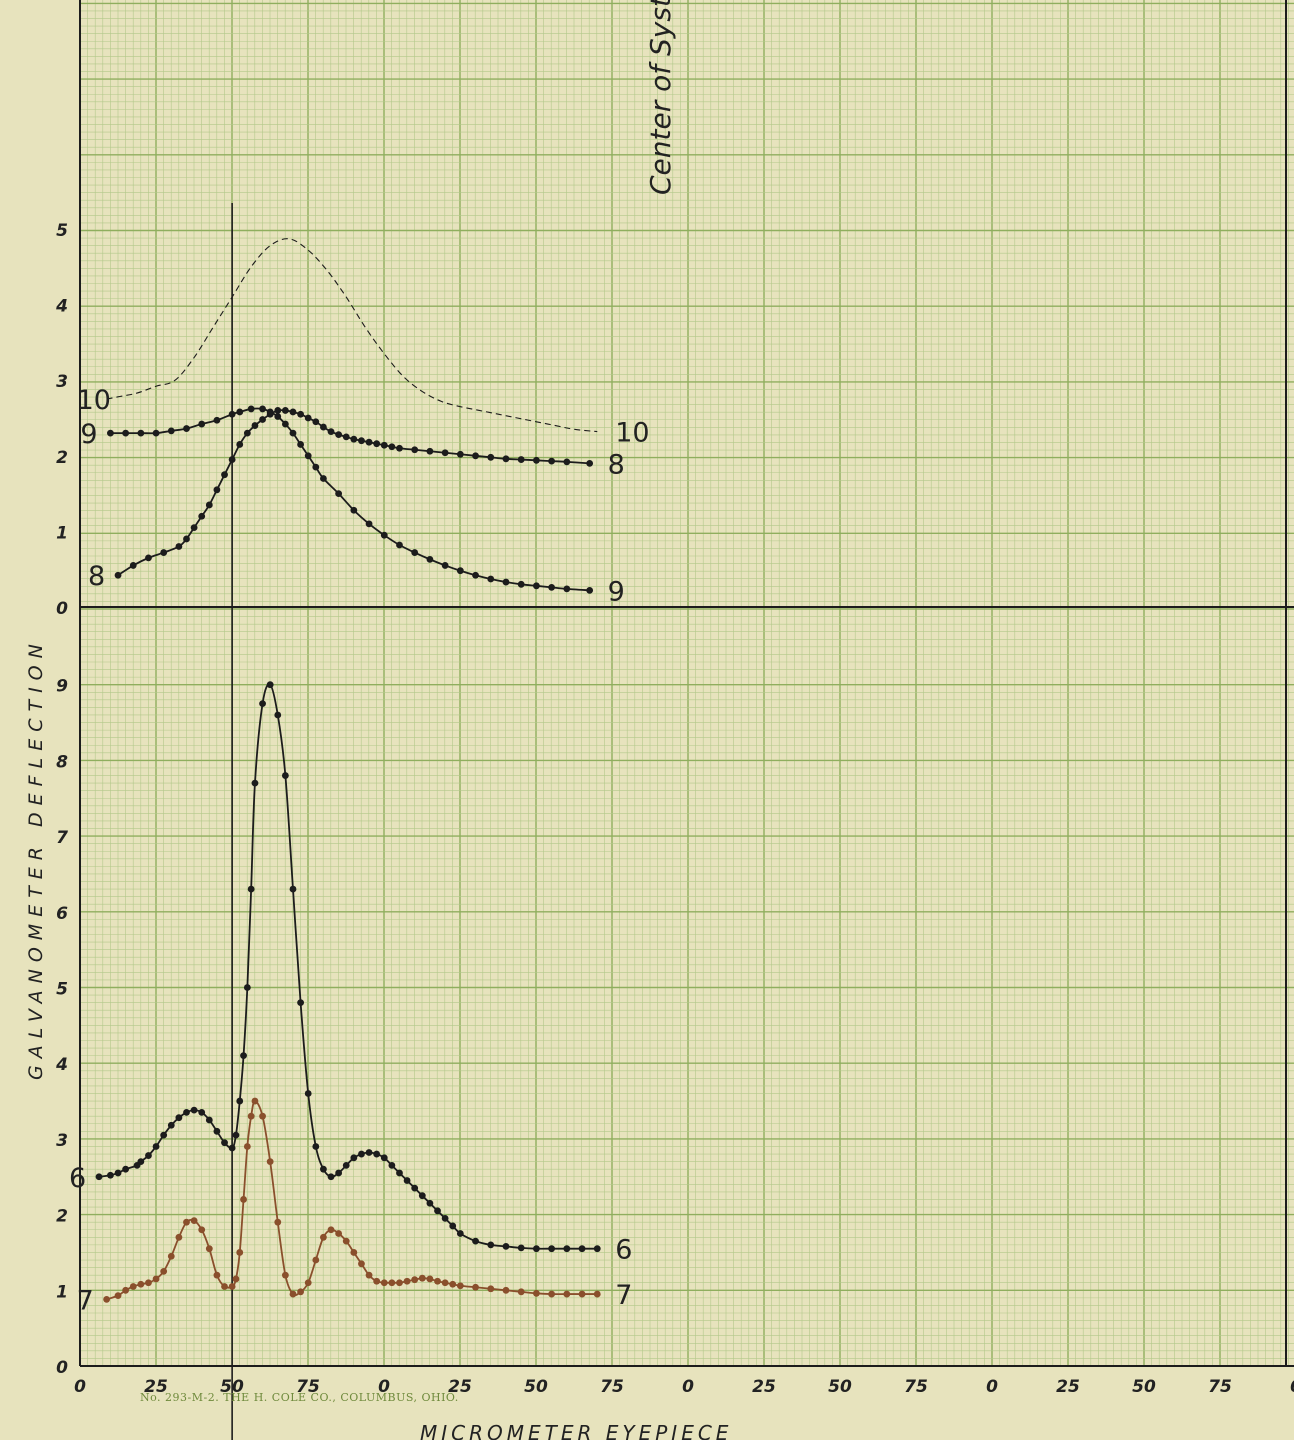 Image resolution: width=1294 pixels, height=1440 pixels. Describe the element at coordinates (232, 1387) in the screenshot. I see `x-tick-label: 50` at that location.